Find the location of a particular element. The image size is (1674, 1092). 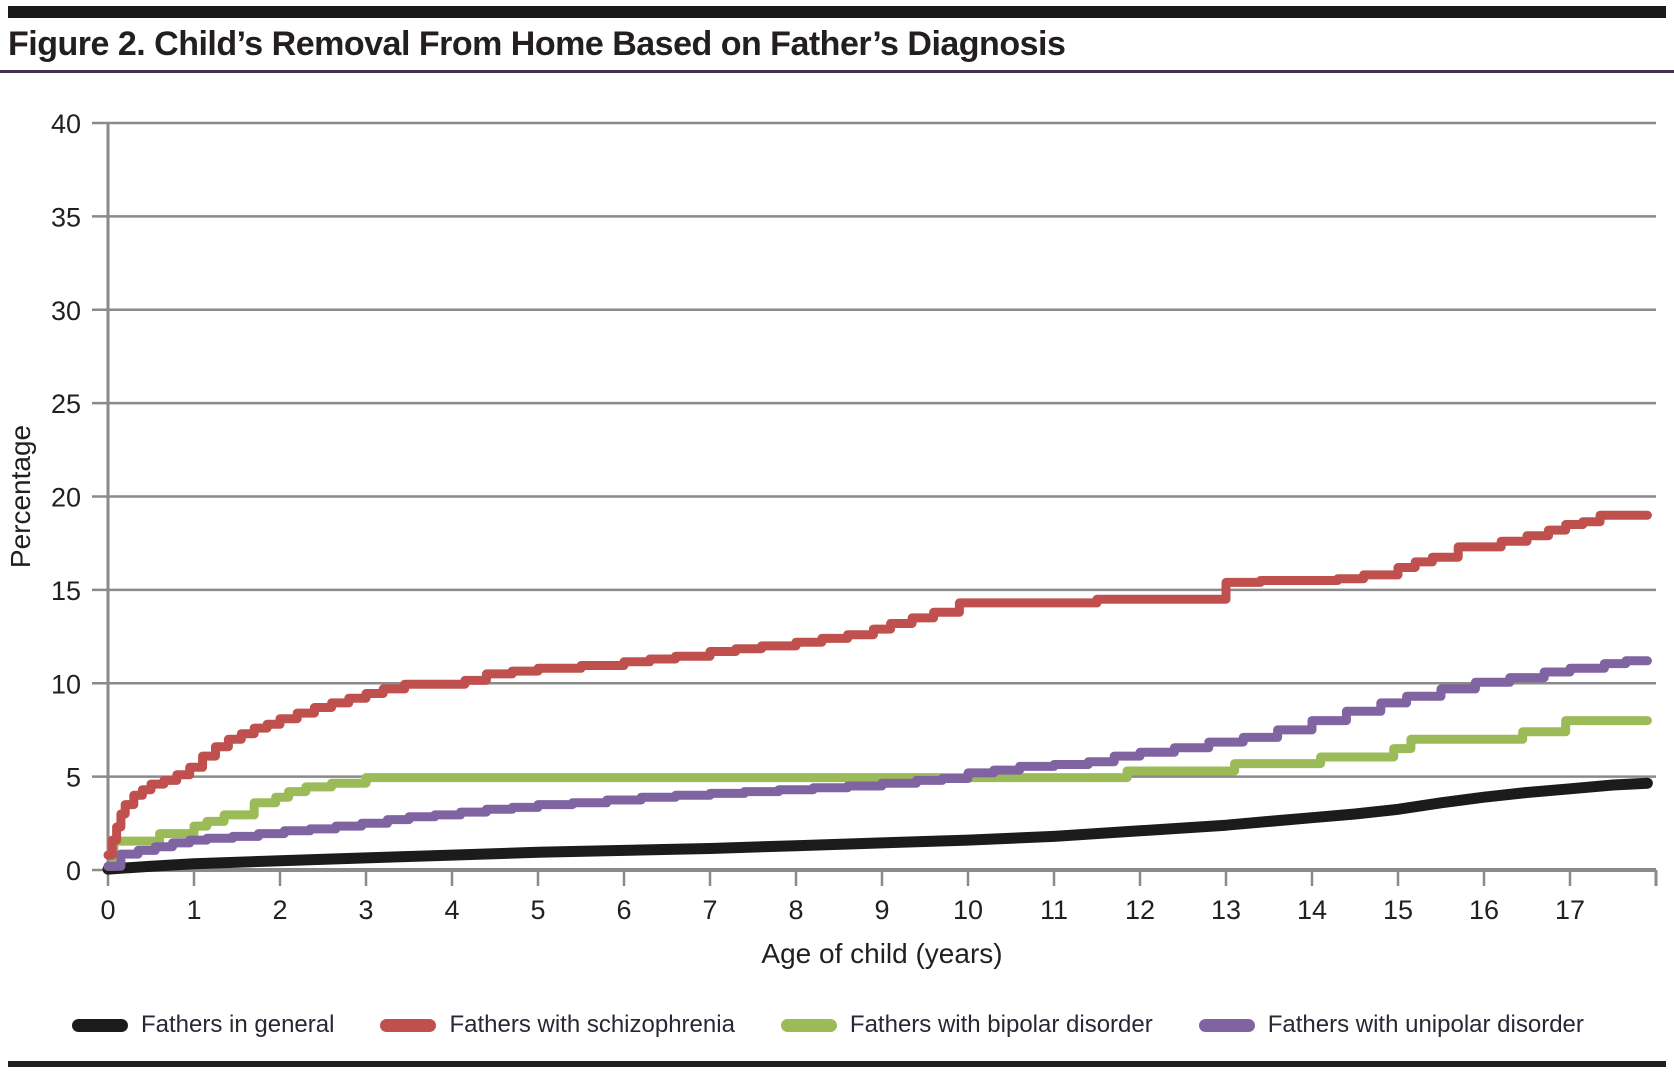

x-tick-label: 1 is located at coordinates (193, 910).